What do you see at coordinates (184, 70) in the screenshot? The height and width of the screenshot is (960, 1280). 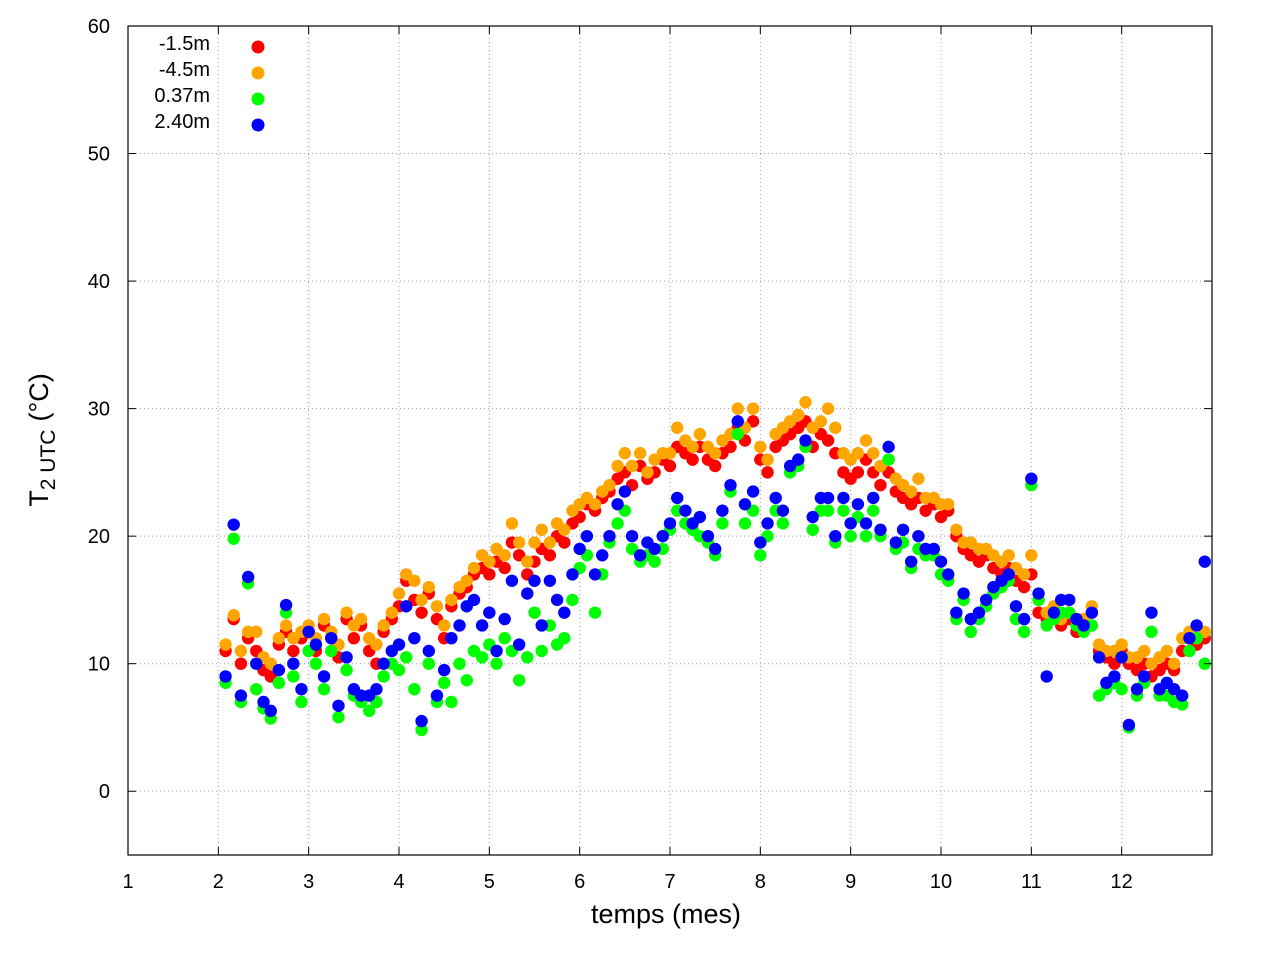 I see `legend-label: -4.5m` at bounding box center [184, 70].